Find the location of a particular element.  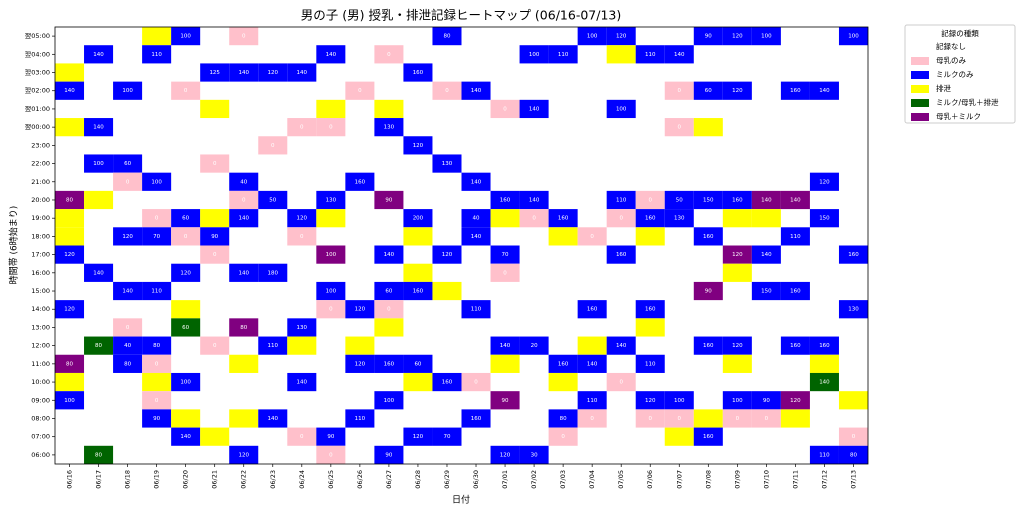

legend-title: 記録の種類 is located at coordinates (960, 33).